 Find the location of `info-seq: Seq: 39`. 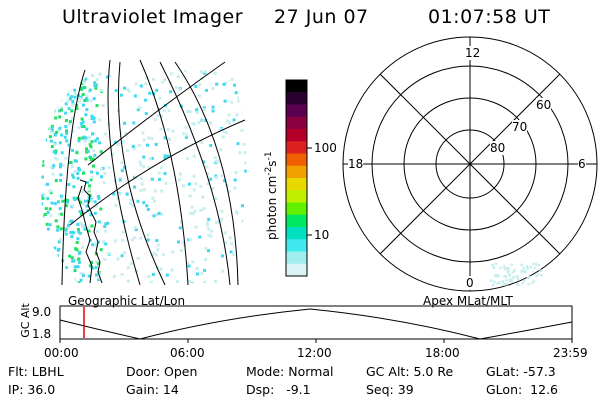

info-seq: Seq: 39 is located at coordinates (390, 389).